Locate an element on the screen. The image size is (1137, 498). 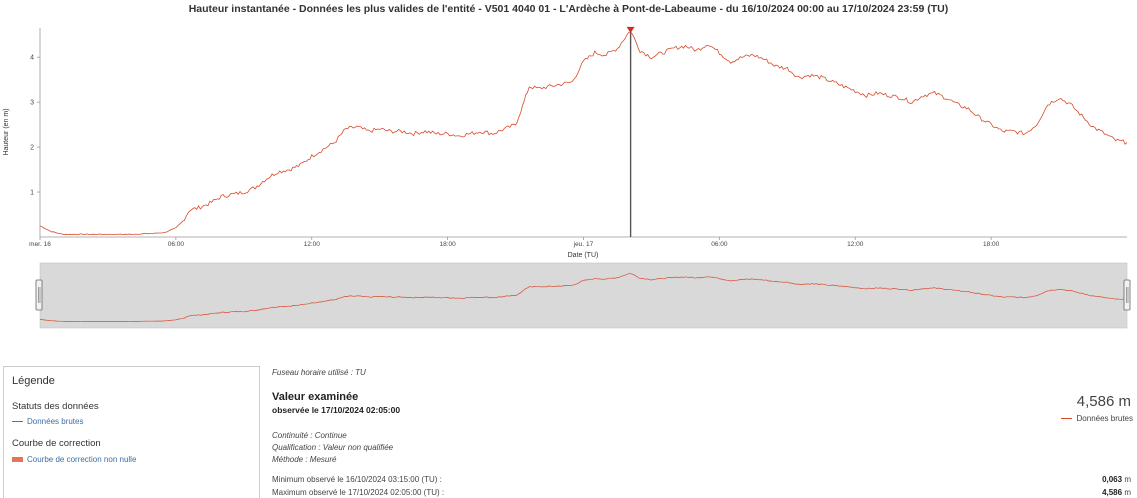
navigator-window is located at coordinates (583, 295).